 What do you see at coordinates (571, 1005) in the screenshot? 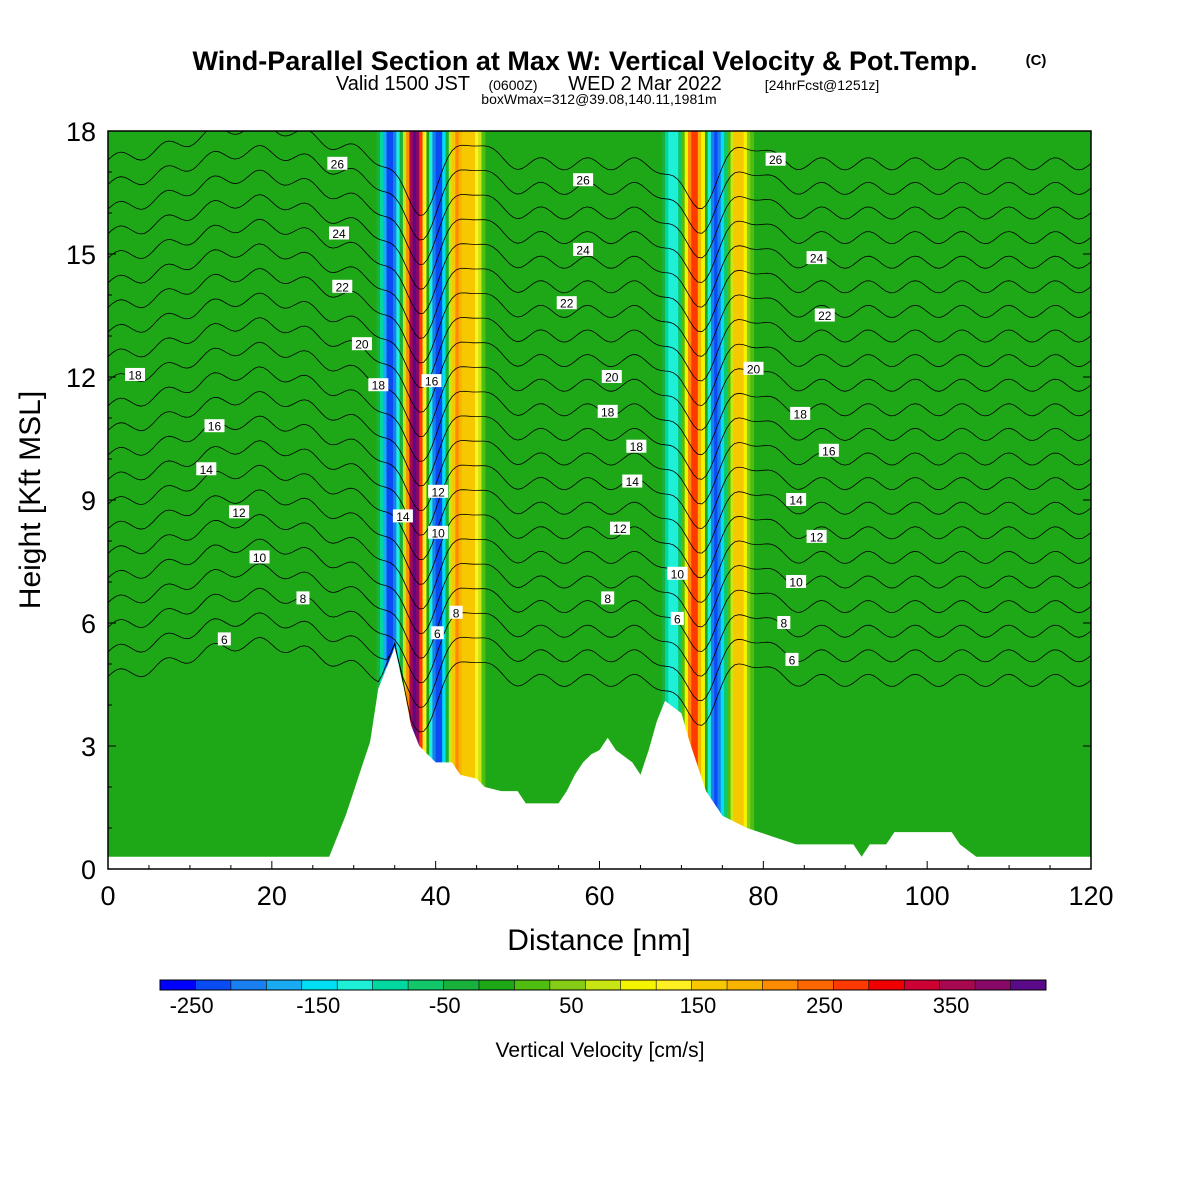
I see `colorbar-label: 50` at bounding box center [571, 1005].